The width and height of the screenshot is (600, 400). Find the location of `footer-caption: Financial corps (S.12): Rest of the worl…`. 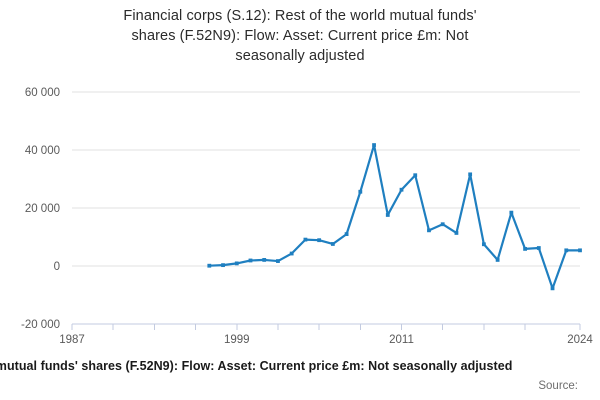

footer-caption: Financial corps (S.12): Rest of the worl… is located at coordinates (256, 366).